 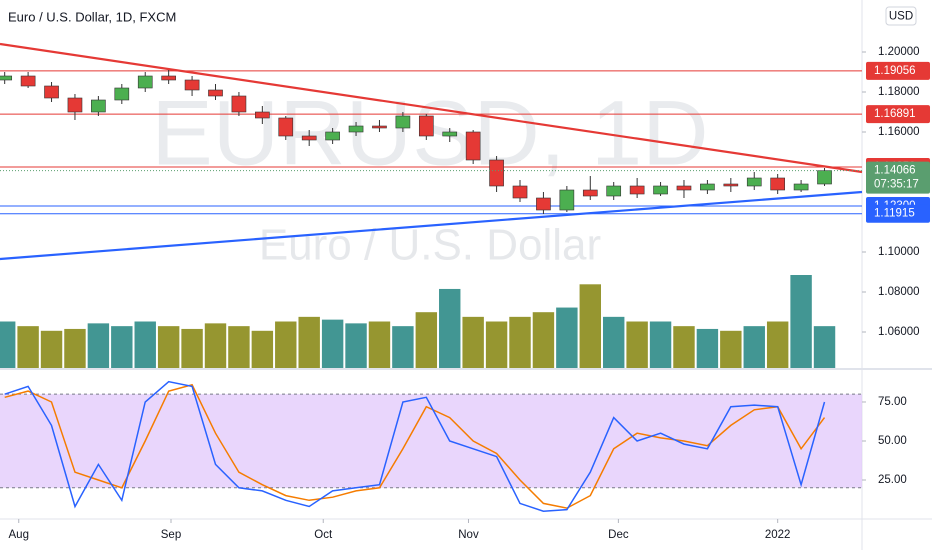 I want to click on y-tick-label: 1.08000, so click(x=899, y=292).